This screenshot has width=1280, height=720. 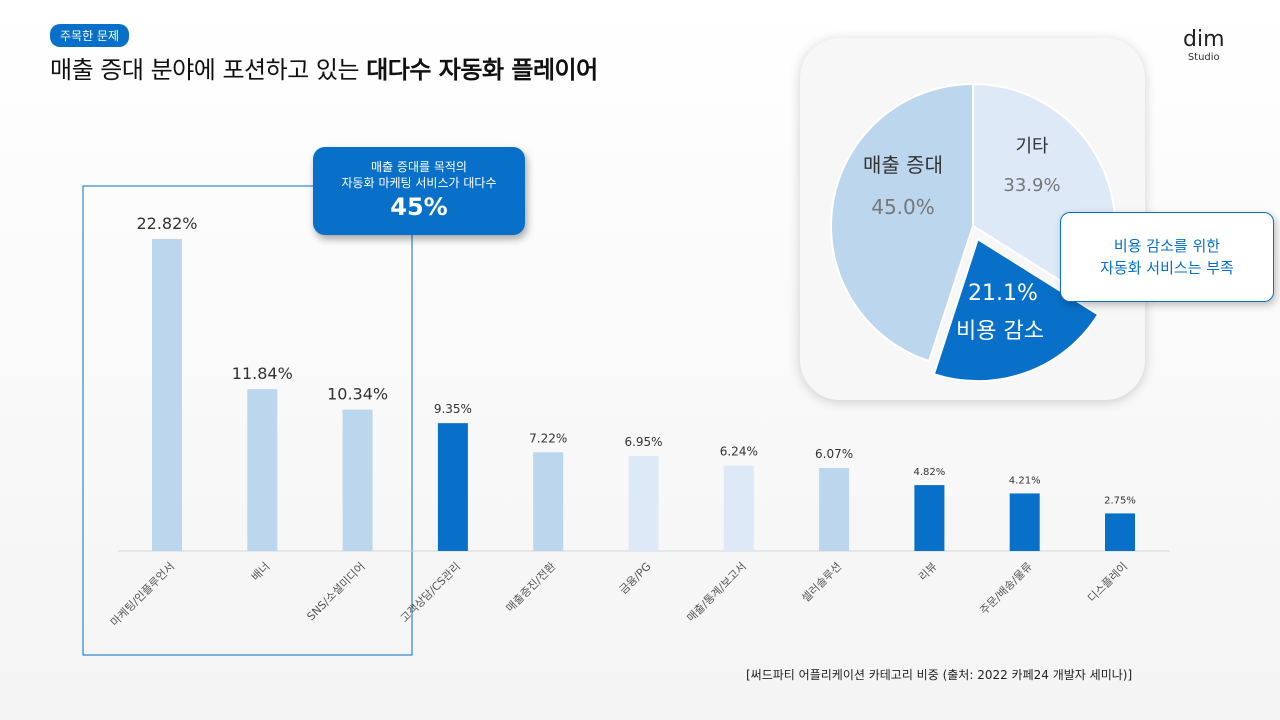 What do you see at coordinates (1167, 268) in the screenshot?
I see `pie-callout-line2: 자동화 서비스는 부족` at bounding box center [1167, 268].